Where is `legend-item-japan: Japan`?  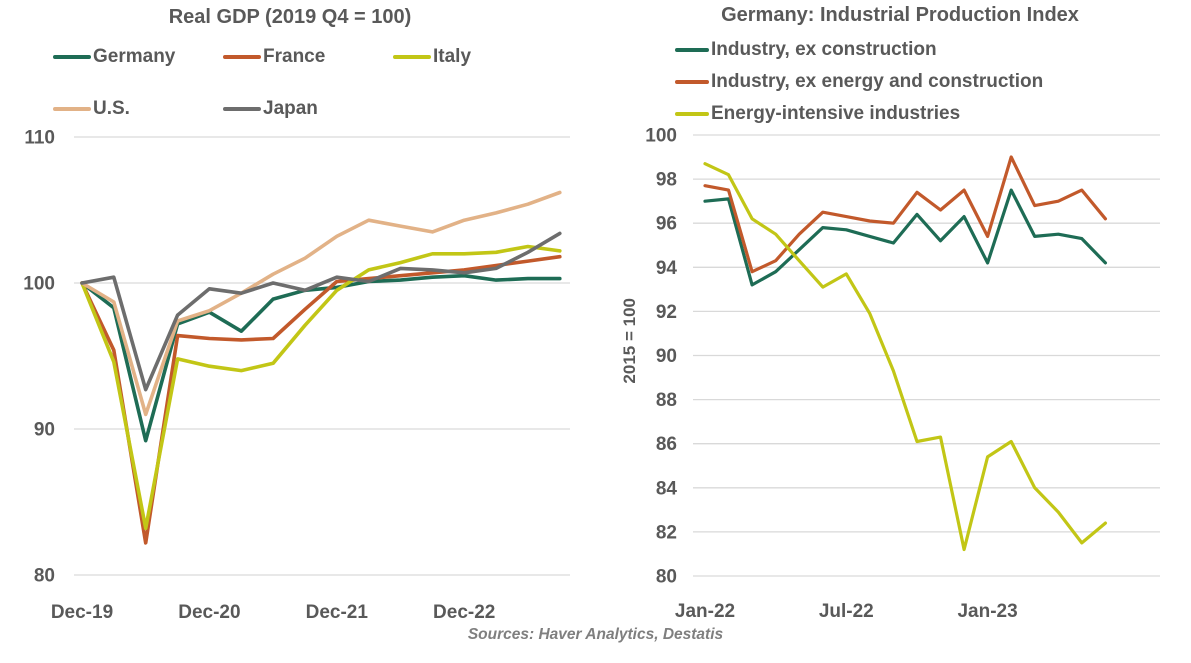 legend-item-japan: Japan is located at coordinates (270, 109).